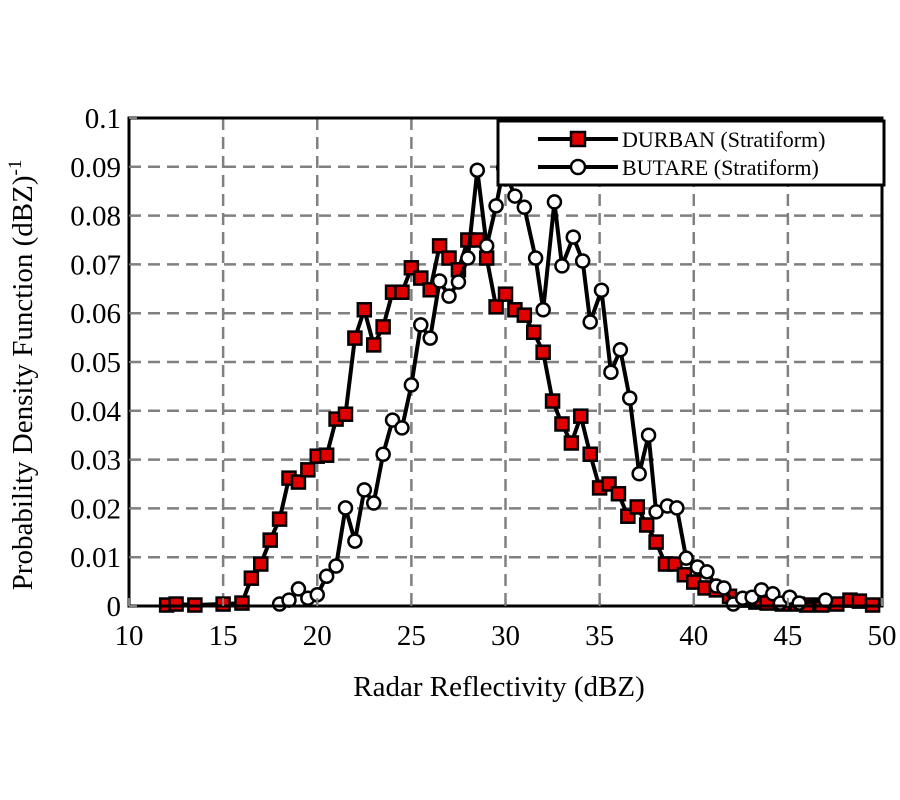 Image resolution: width=900 pixels, height=800 pixels. What do you see at coordinates (95, 217) in the screenshot?
I see `y-tick-label: 0.08` at bounding box center [95, 217].